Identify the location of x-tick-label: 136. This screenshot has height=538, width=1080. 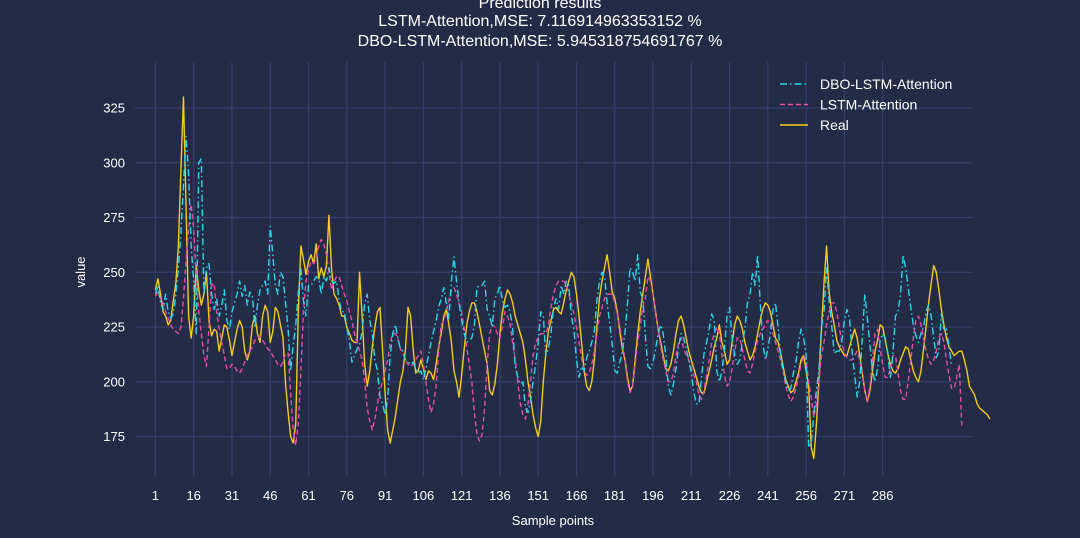
(500, 495).